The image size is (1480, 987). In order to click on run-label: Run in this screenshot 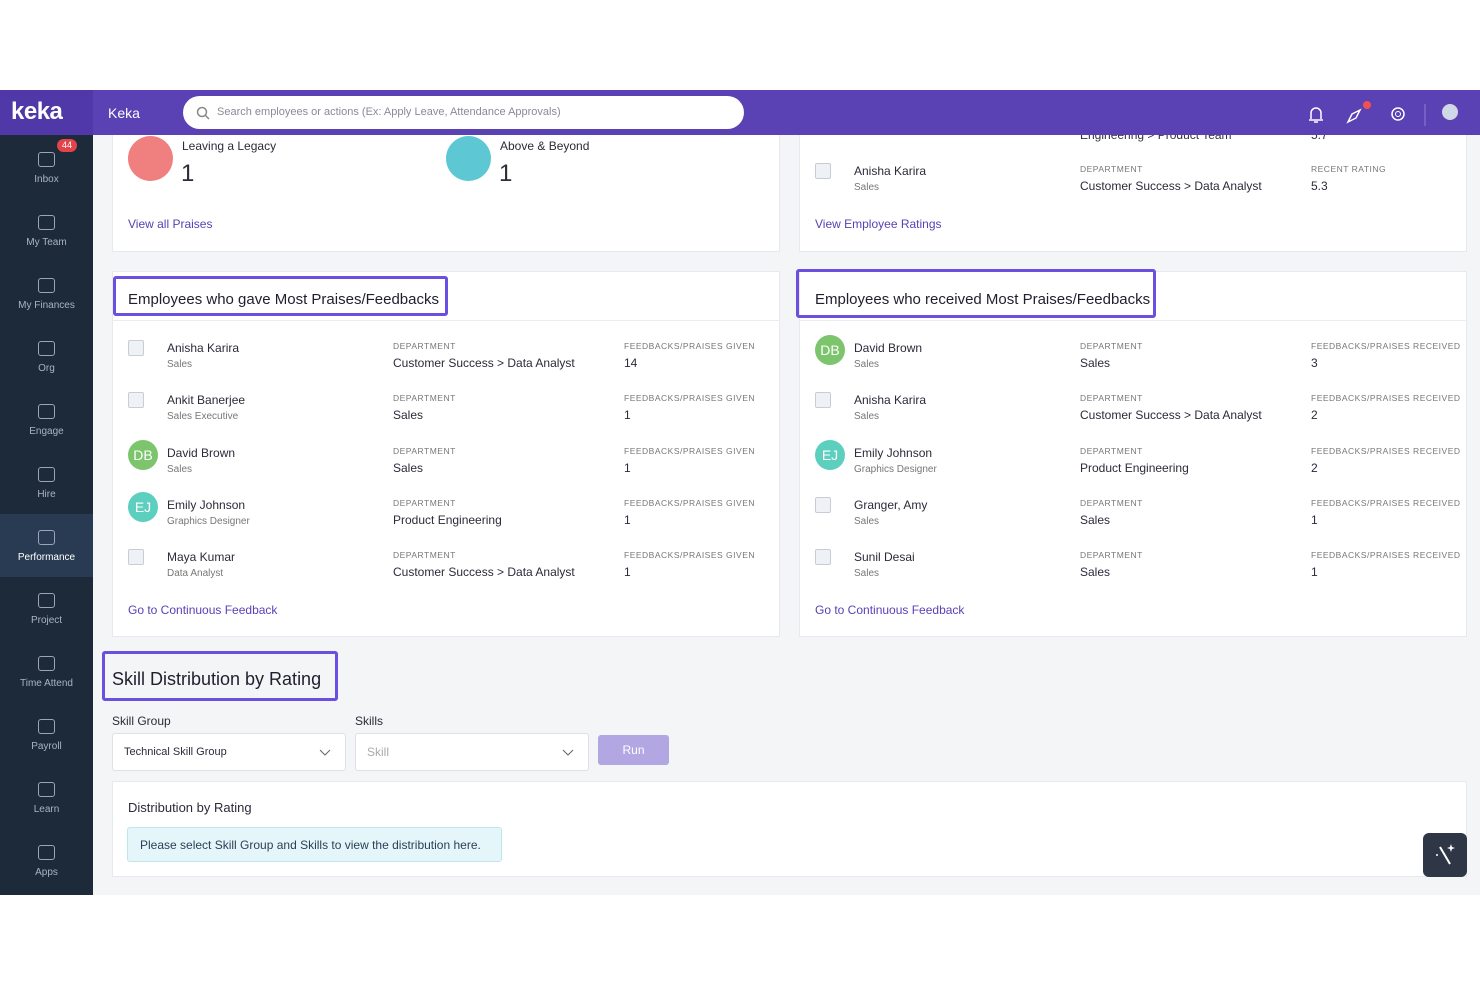, I will do `click(633, 750)`.